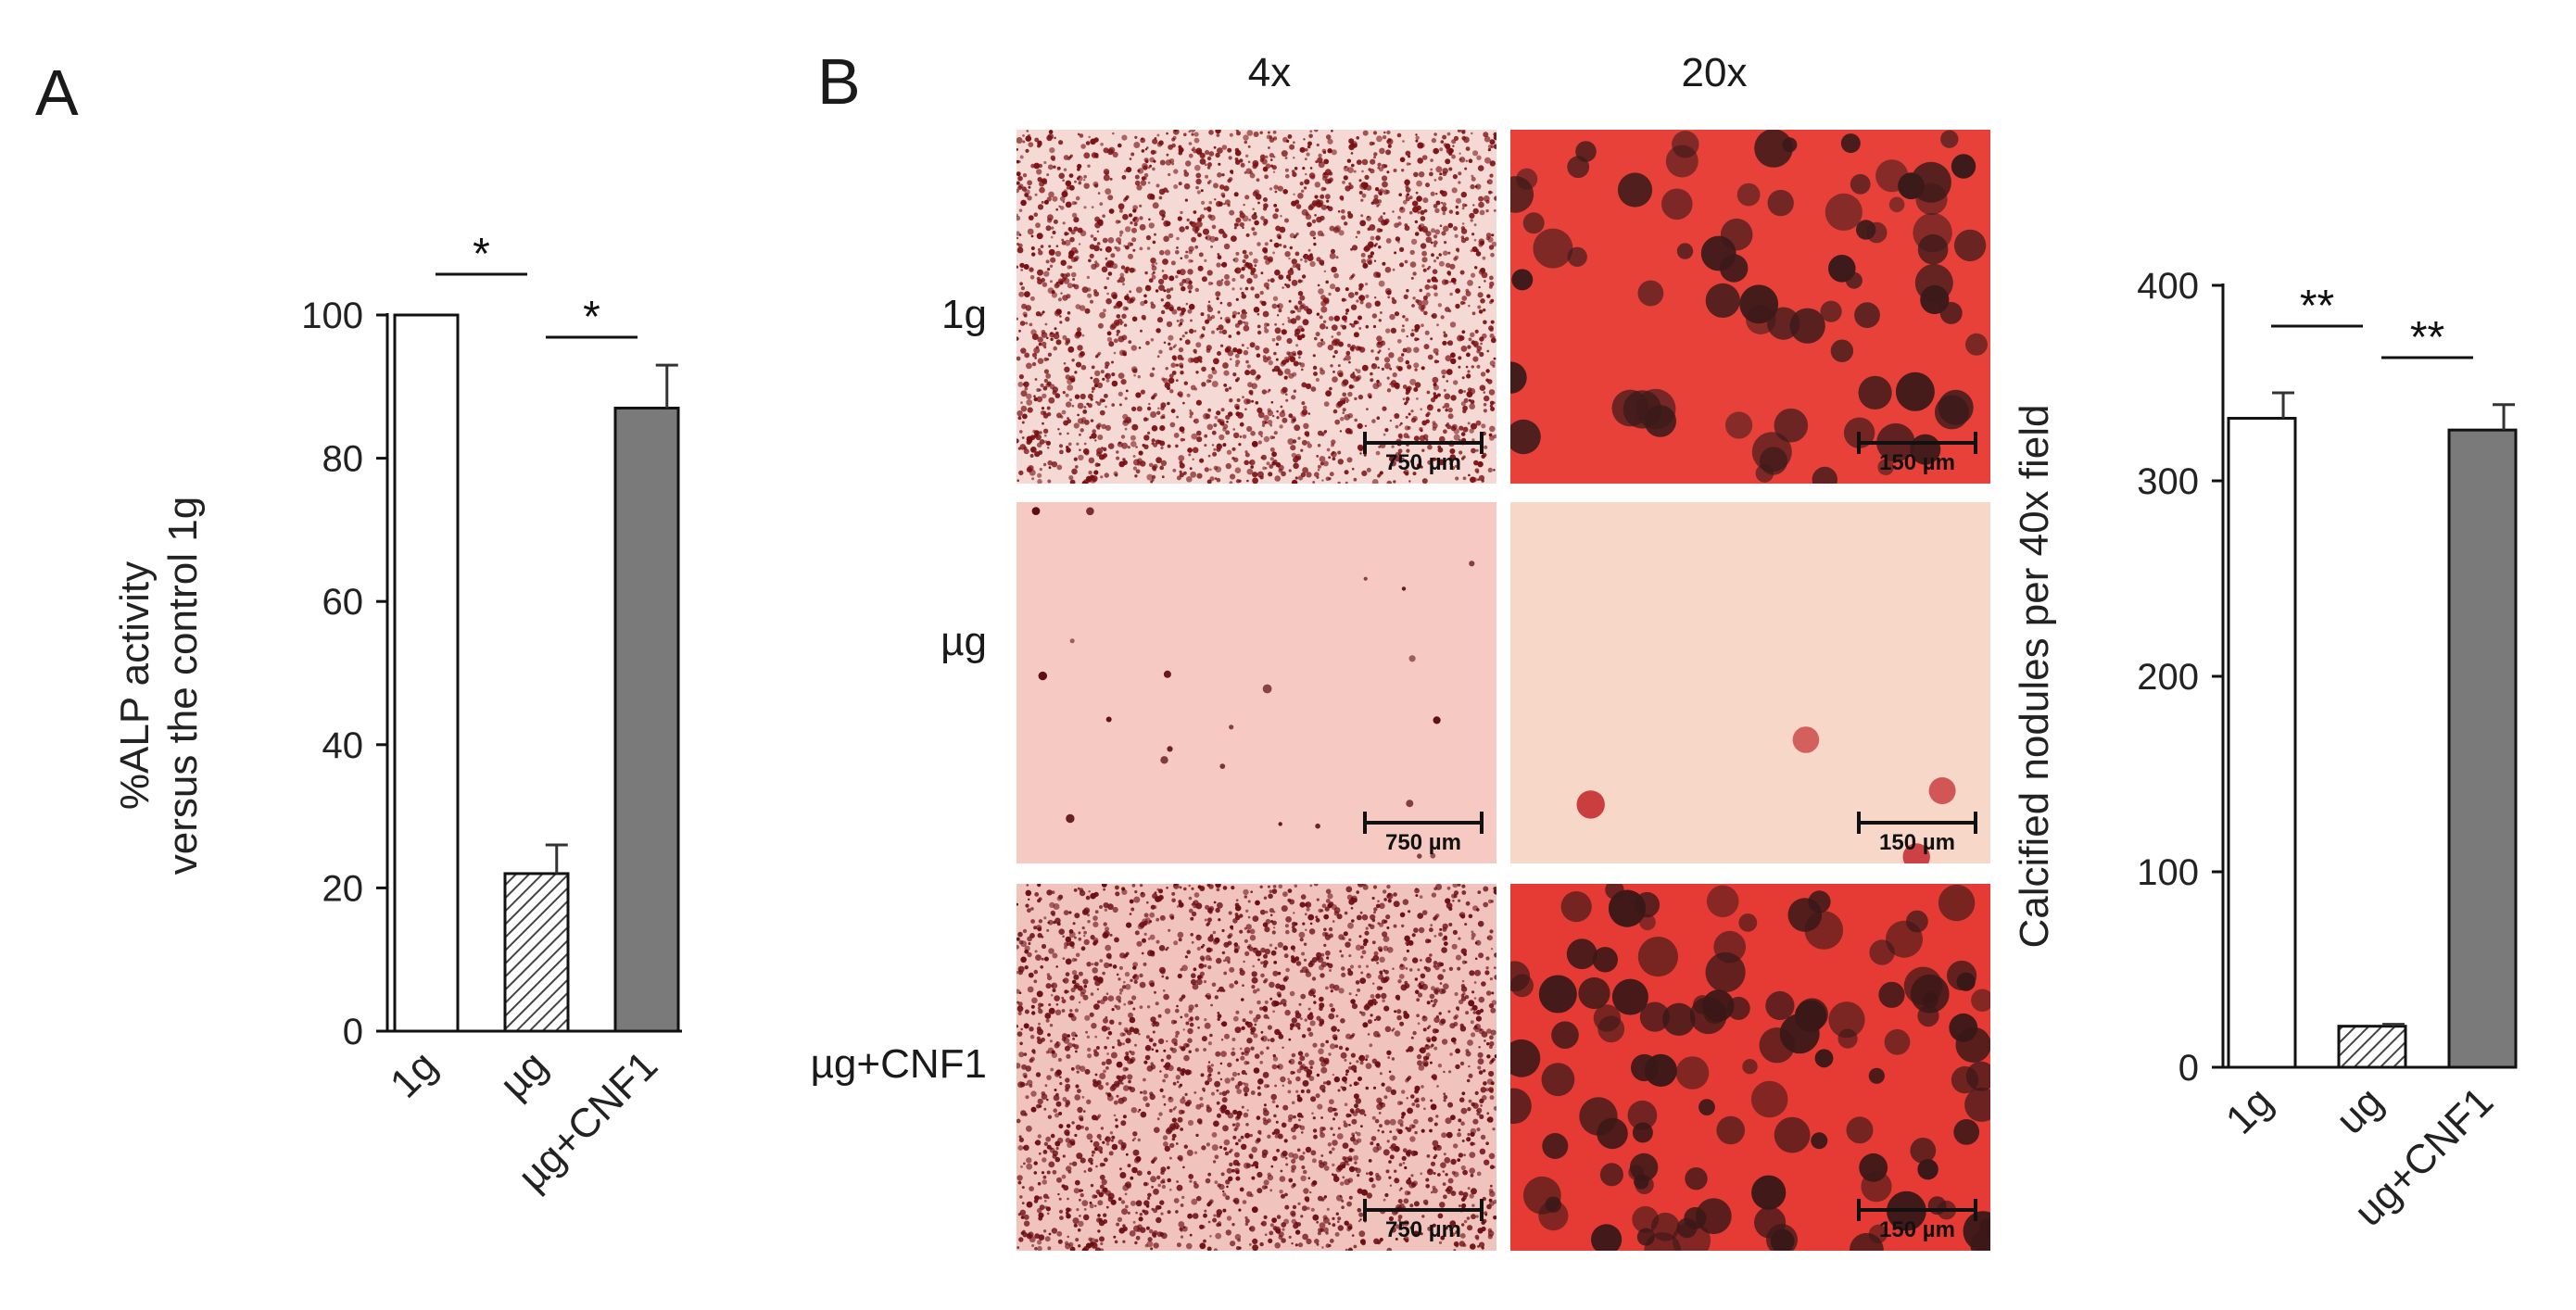  What do you see at coordinates (343, 746) in the screenshot?
I see `y-tick-label: 40` at bounding box center [343, 746].